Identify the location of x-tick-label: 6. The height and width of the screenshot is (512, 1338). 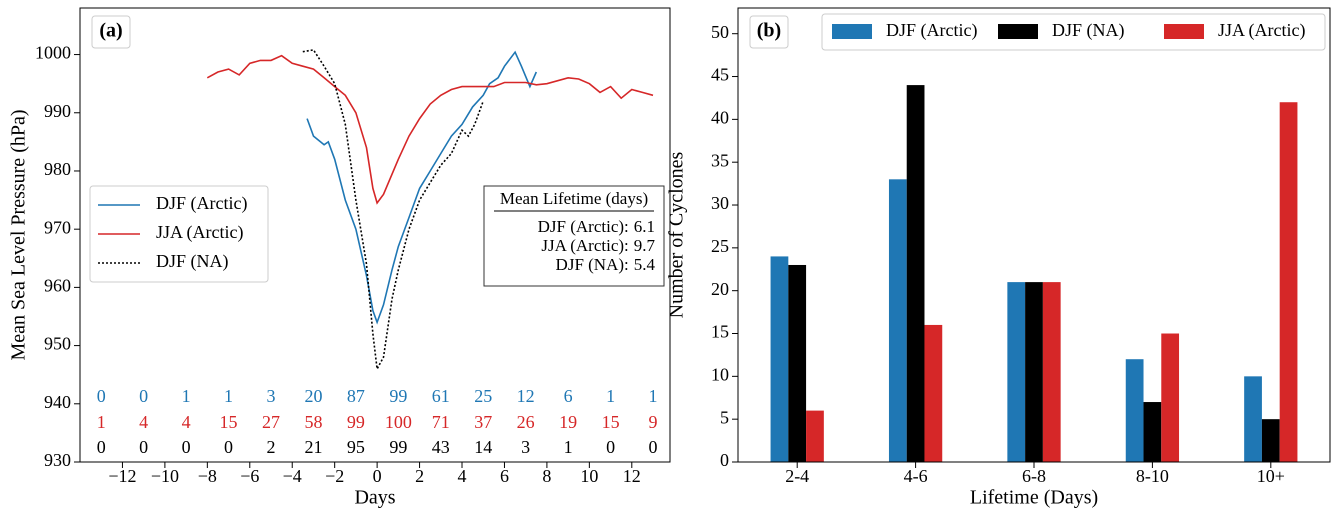
(504, 476).